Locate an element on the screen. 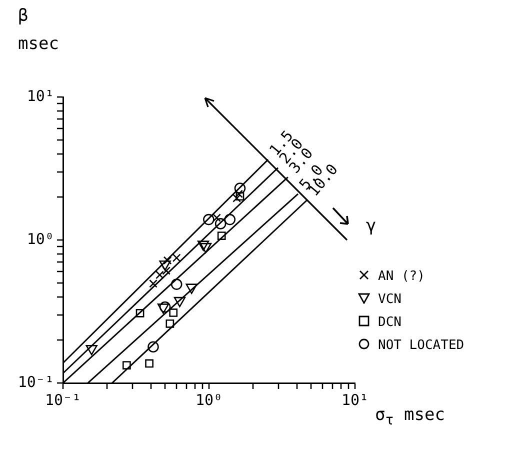 The height and width of the screenshot is (455, 507). x-axis-title: σ$_{τ}$ msec is located at coordinates (410, 416).